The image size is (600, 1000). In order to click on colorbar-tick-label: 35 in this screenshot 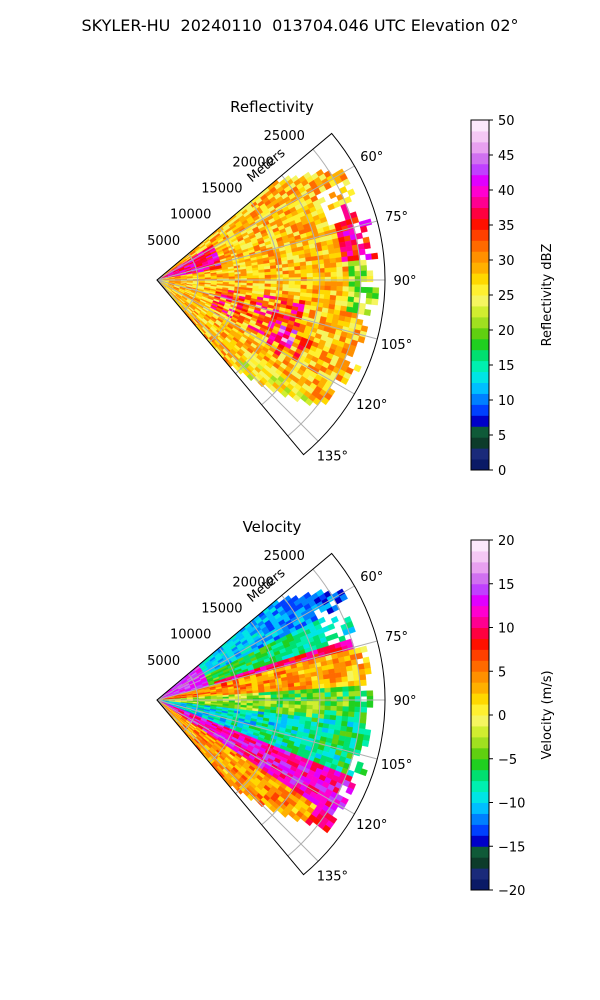, I will do `click(506, 226)`.